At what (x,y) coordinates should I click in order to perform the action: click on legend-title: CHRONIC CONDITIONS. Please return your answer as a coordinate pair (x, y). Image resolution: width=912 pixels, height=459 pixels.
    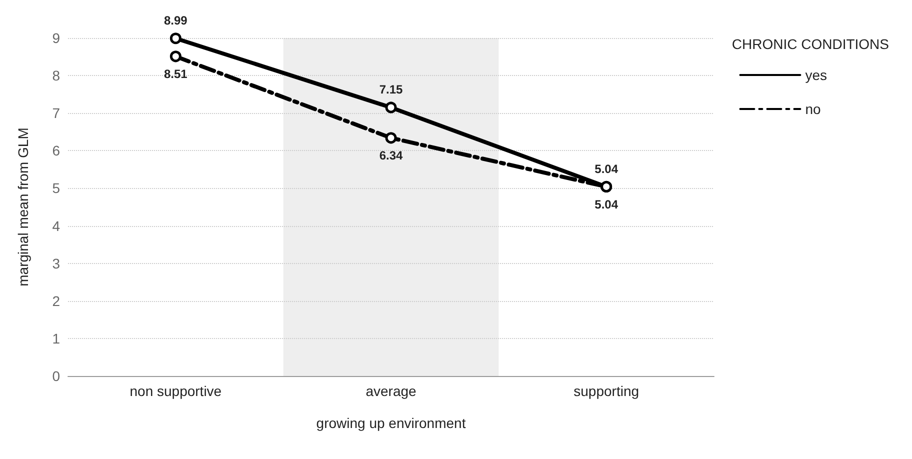
    Looking at the image, I should click on (811, 44).